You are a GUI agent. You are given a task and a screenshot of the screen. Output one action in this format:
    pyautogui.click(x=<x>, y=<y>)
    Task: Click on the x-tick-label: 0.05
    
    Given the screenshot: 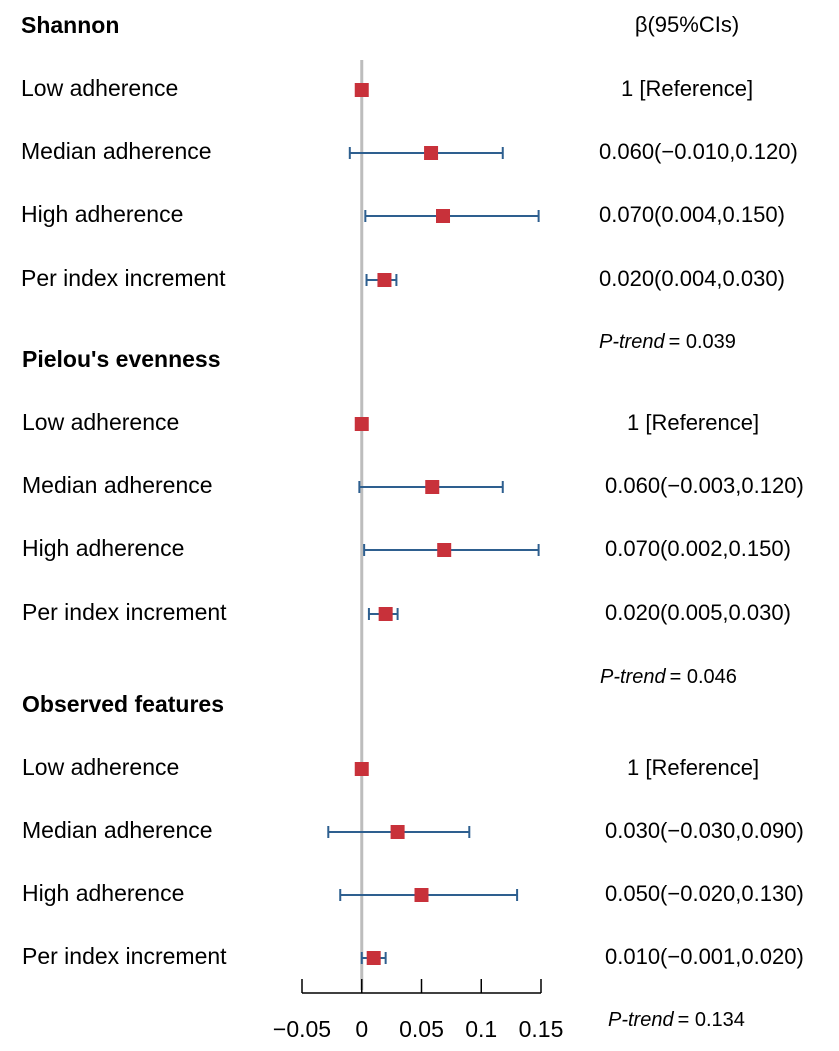 What is the action you would take?
    pyautogui.click(x=421, y=1029)
    